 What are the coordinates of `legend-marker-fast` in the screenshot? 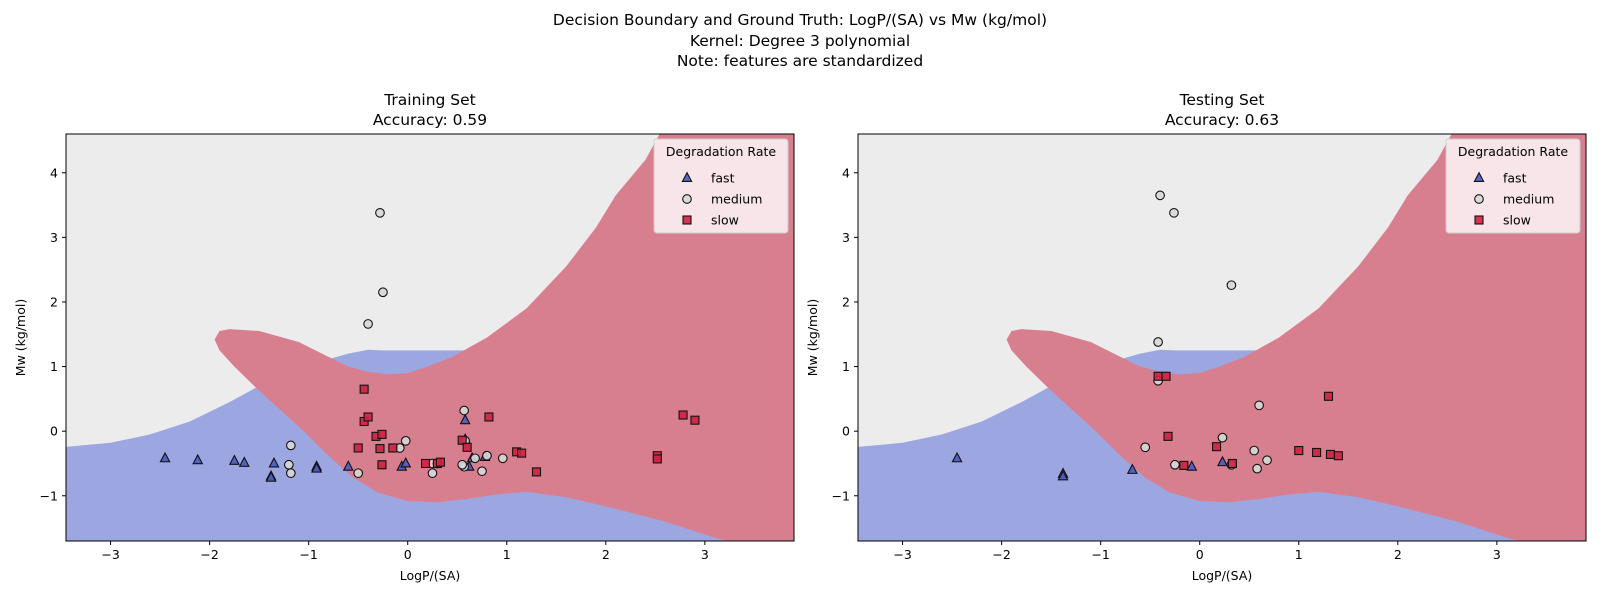 It's located at (1479, 176).